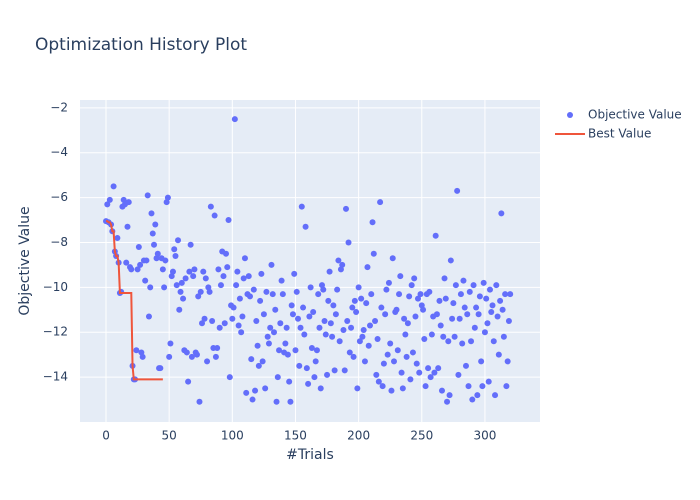  What do you see at coordinates (59, 107) in the screenshot?
I see `y-tick-label: −2` at bounding box center [59, 107].